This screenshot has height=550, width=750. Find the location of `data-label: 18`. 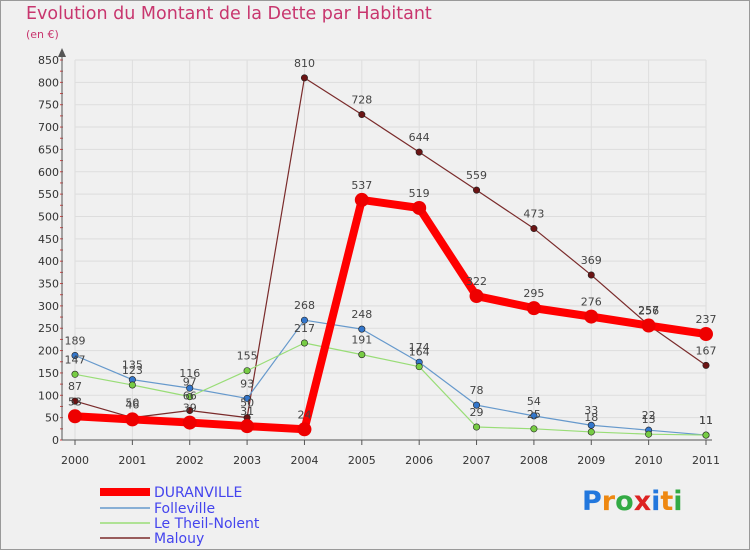

data-label: 18 is located at coordinates (591, 417).